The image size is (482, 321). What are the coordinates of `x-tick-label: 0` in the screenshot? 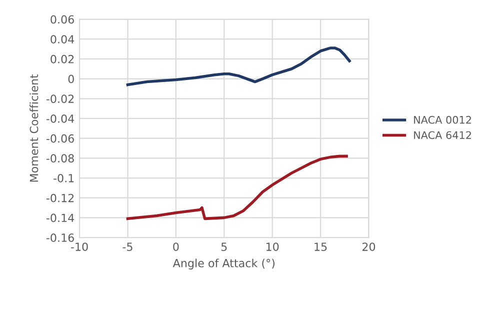 It's located at (176, 246).